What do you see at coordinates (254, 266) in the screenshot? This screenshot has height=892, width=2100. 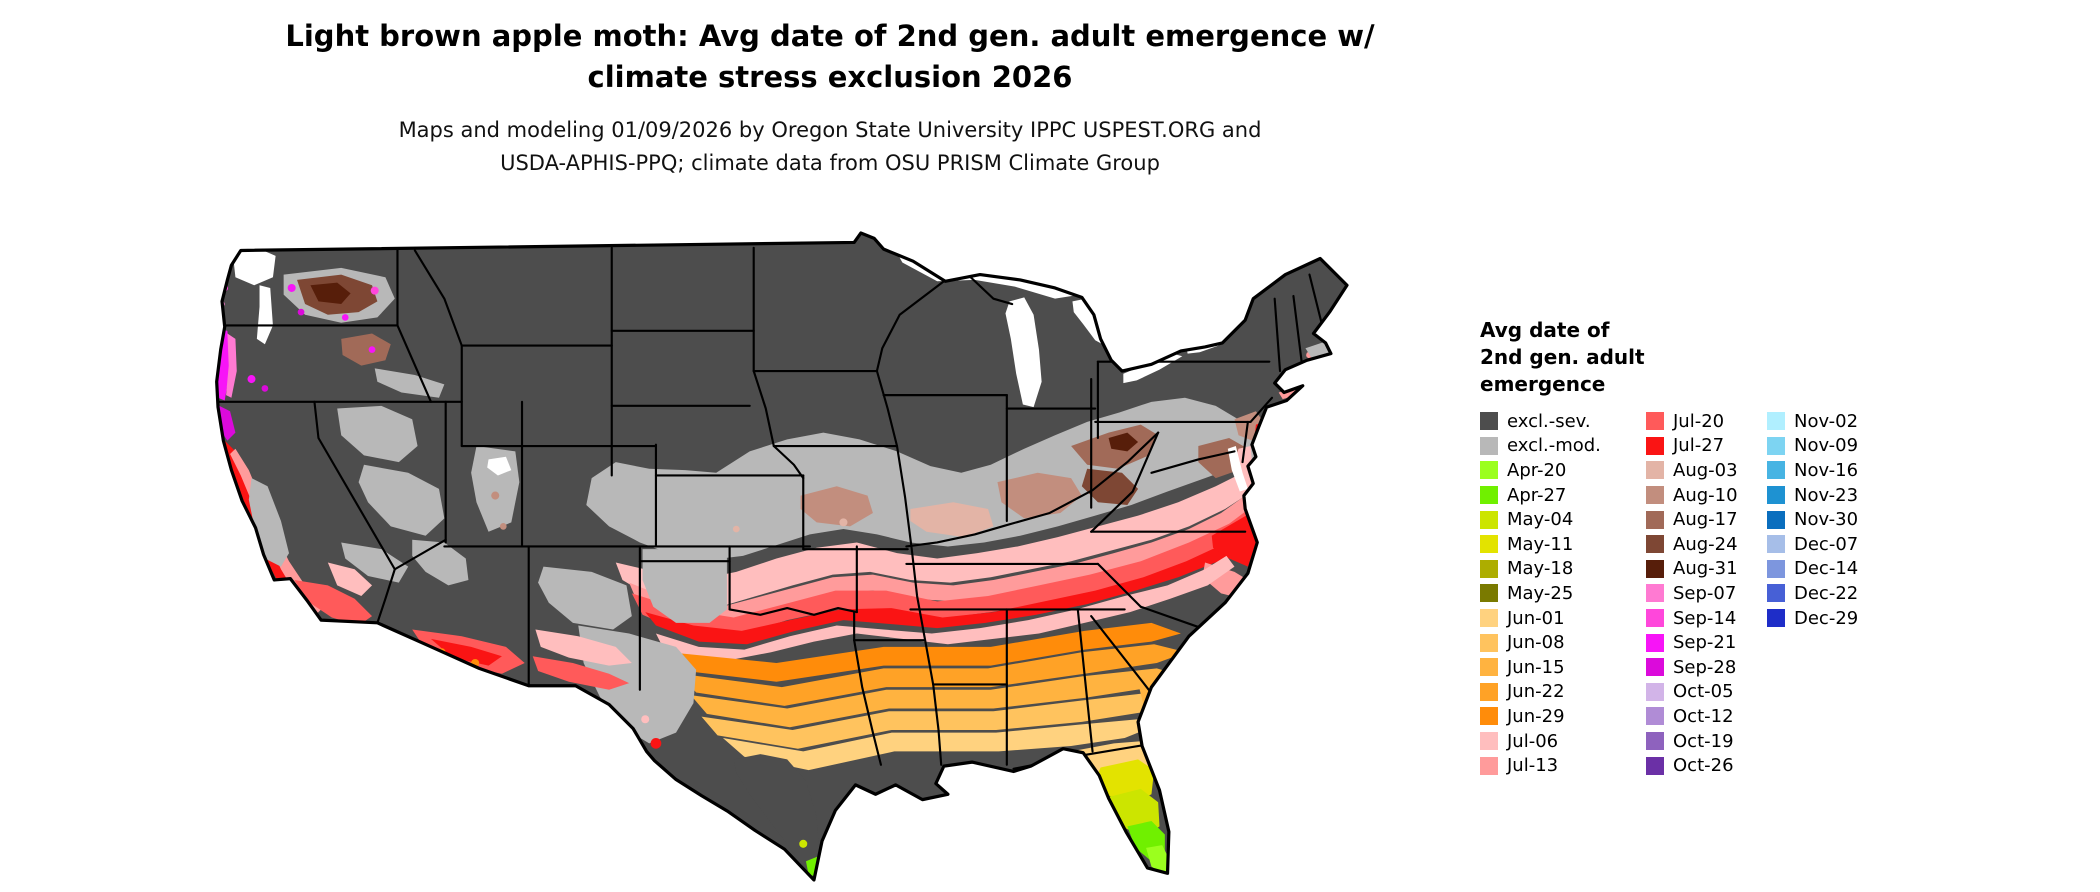 I see `region-olympics-white` at bounding box center [254, 266].